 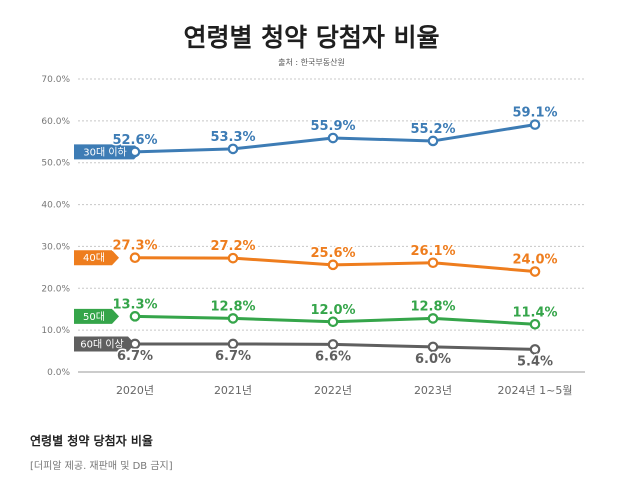 What do you see at coordinates (535, 361) in the screenshot?
I see `data-label: 5.4%` at bounding box center [535, 361].